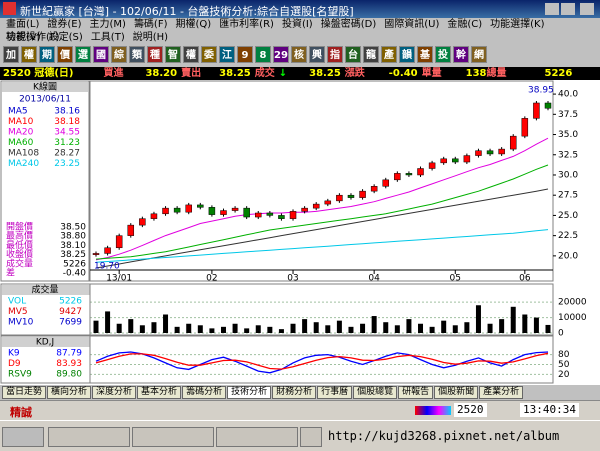 This screenshot has width=600, height=451. Describe the element at coordinates (322, 361) in the screenshot. I see `kd-line` at that location.